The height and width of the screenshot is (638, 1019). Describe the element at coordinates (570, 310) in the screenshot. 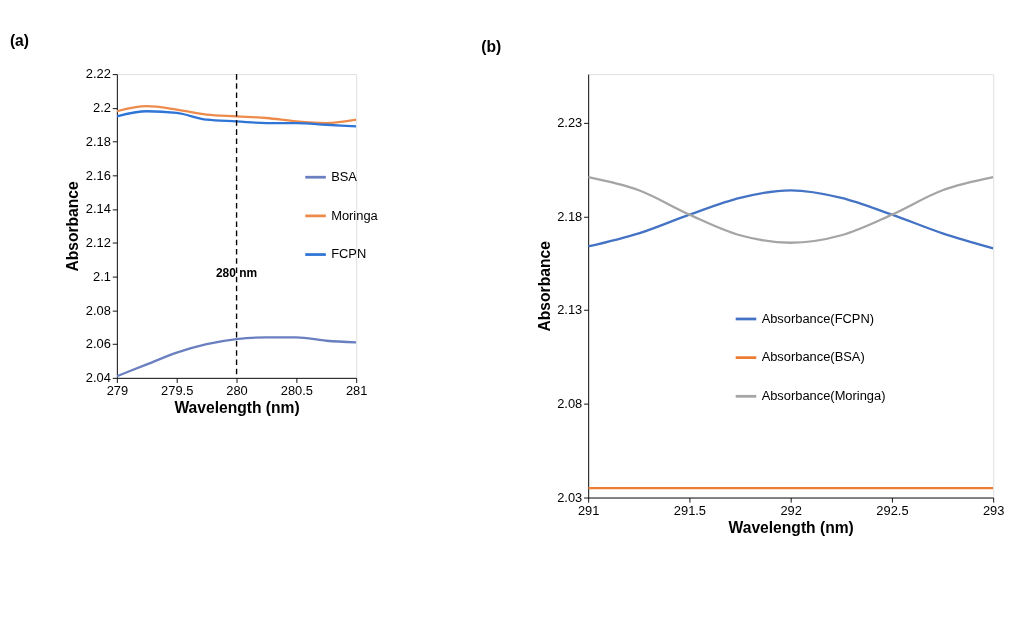

I see `y-tick-label: 2.13` at that location.